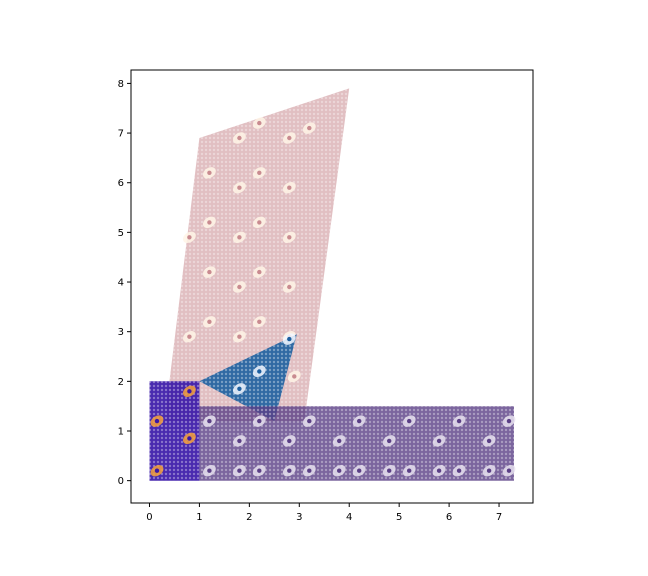 The height and width of the screenshot is (576, 648). I want to click on y-tick-label: 6, so click(121, 183).